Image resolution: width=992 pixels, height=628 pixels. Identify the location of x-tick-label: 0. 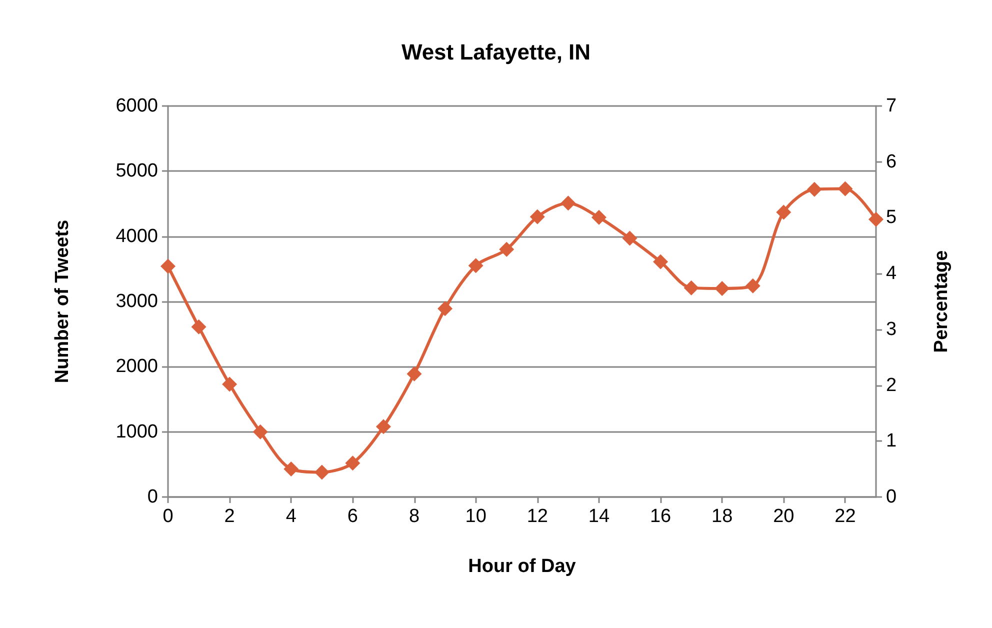
(168, 516).